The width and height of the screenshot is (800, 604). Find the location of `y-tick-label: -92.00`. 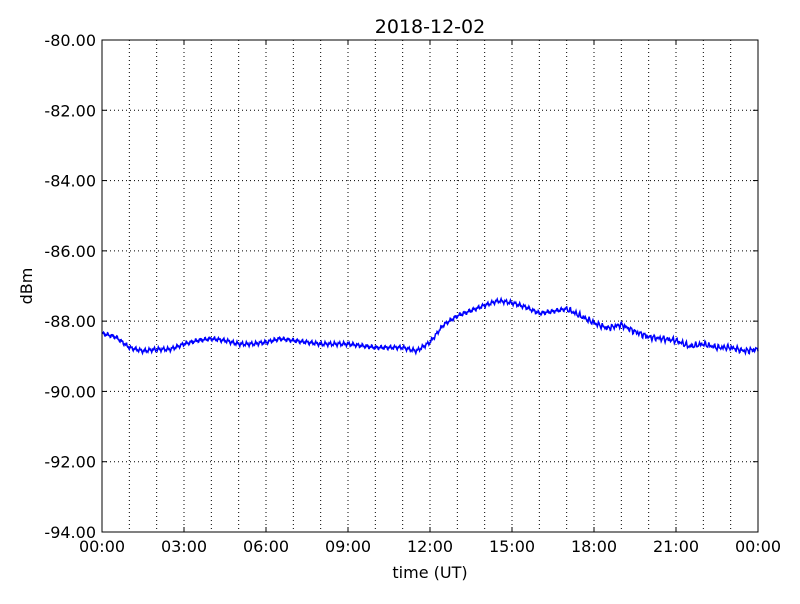

y-tick-label: -92.00 is located at coordinates (70, 462).